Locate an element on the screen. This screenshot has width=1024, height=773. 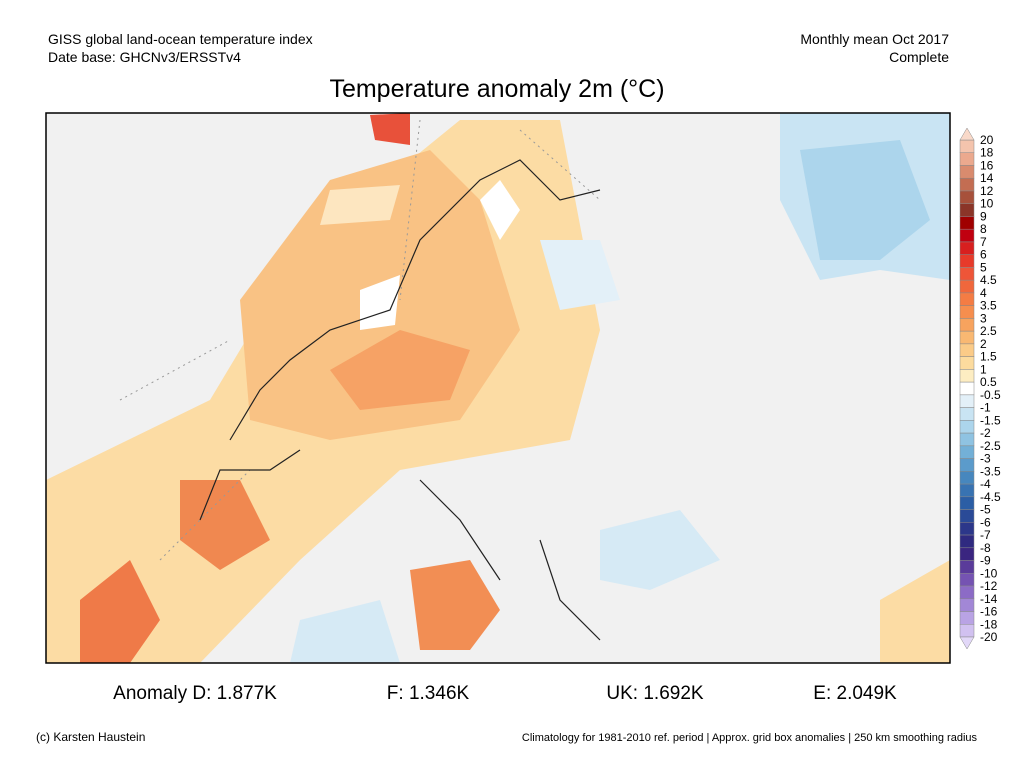
colorbar-label: -16 is located at coordinates (989, 612).